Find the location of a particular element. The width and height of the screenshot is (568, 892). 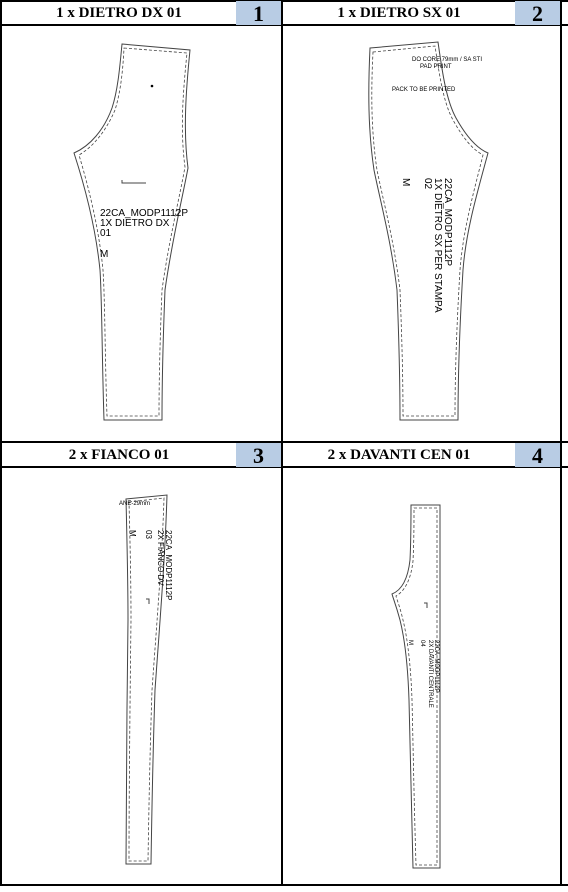

piece-2-label-number: 02 is located at coordinates (427, 184).